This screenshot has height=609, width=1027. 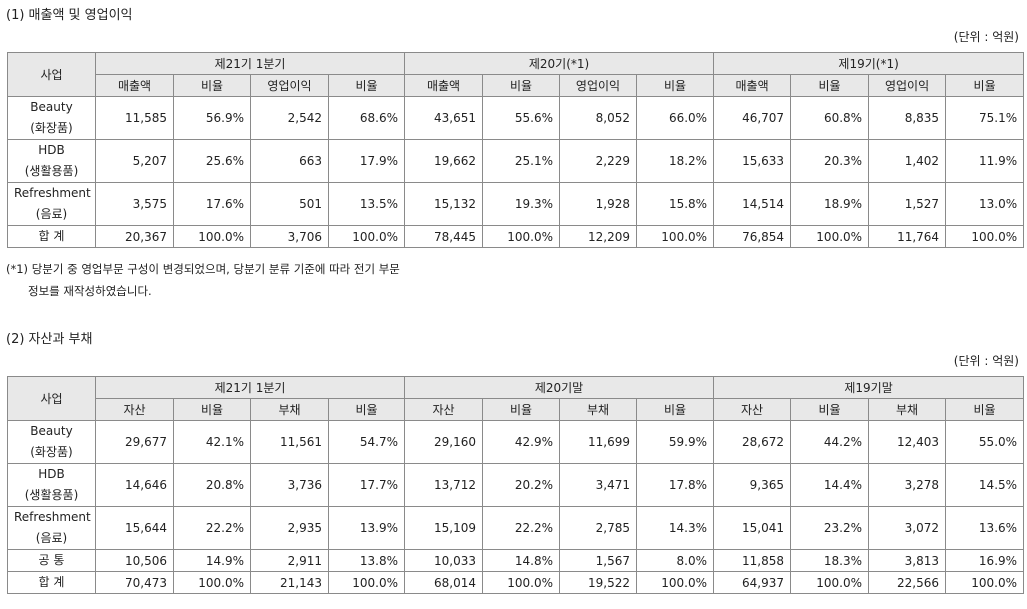 I want to click on table-cell: 501, so click(x=289, y=204).